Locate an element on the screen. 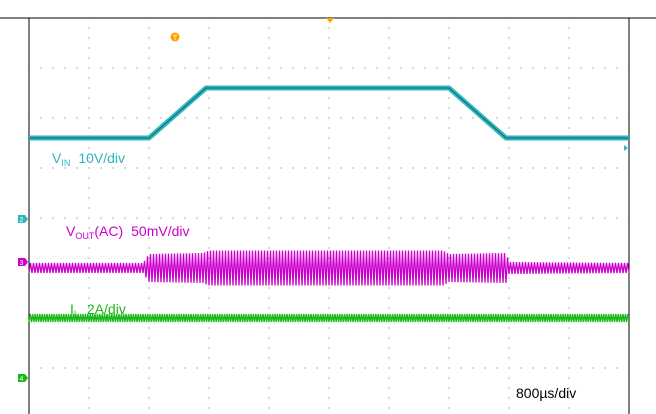  vin-trace-core is located at coordinates (329, 113).